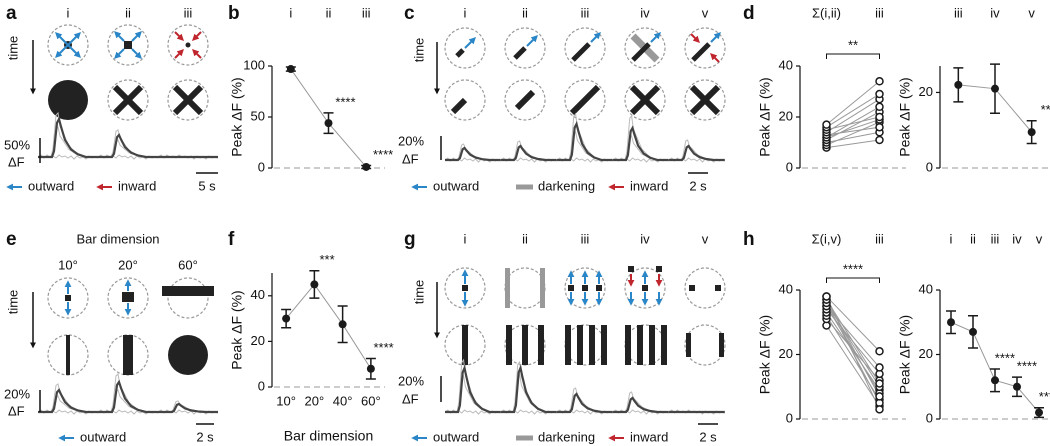 The width and height of the screenshot is (1050, 446). I want to click on category-label: Σ(i,v), so click(827, 238).